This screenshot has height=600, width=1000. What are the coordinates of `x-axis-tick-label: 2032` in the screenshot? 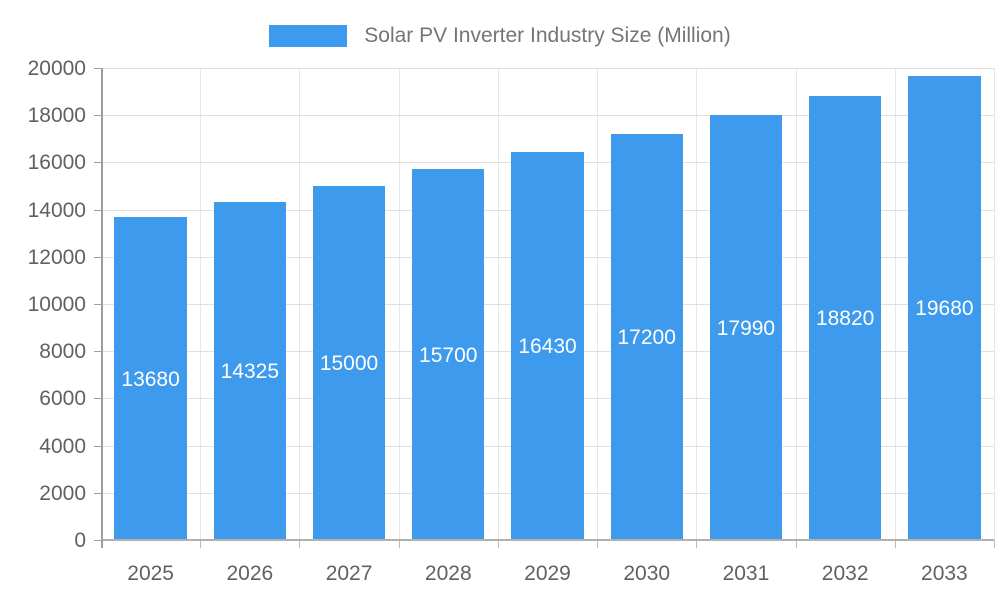 It's located at (845, 573).